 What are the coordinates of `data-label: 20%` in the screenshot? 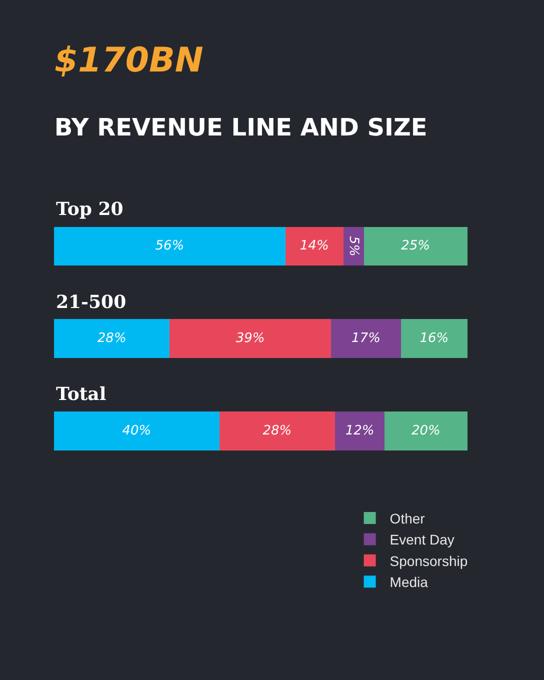 It's located at (425, 431).